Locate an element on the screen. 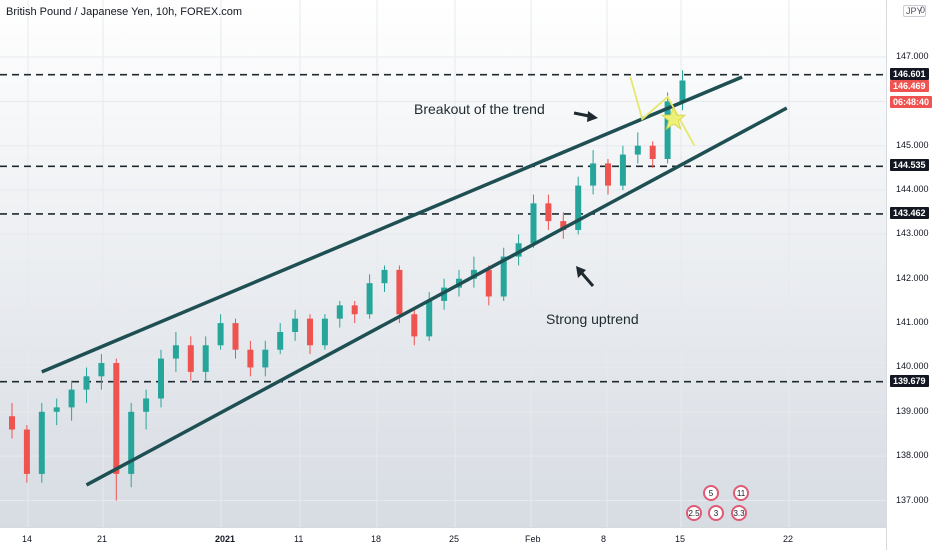  event-marker-label: 3.3 is located at coordinates (739, 513).